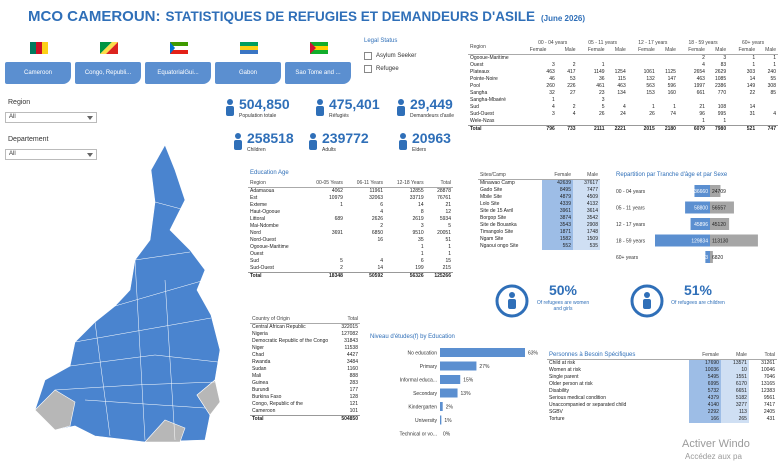 Image resolution: width=780 pixels, height=466 pixels. I want to click on table-cell: 2, so click(703, 58).